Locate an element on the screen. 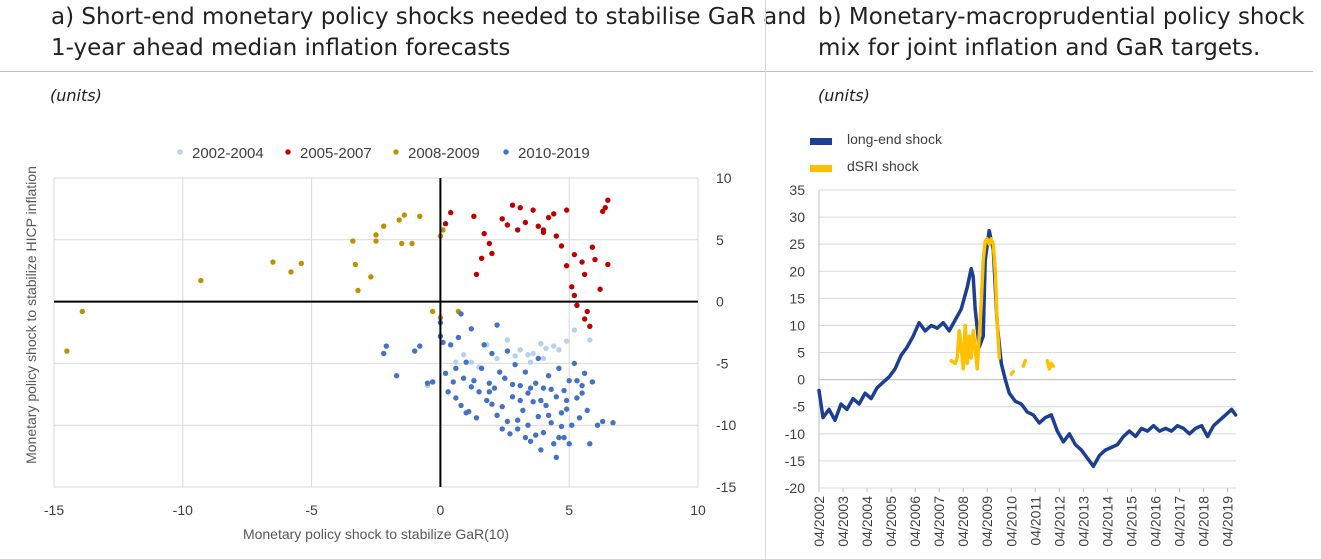  legend-marker-2002-2004 is located at coordinates (180, 152).